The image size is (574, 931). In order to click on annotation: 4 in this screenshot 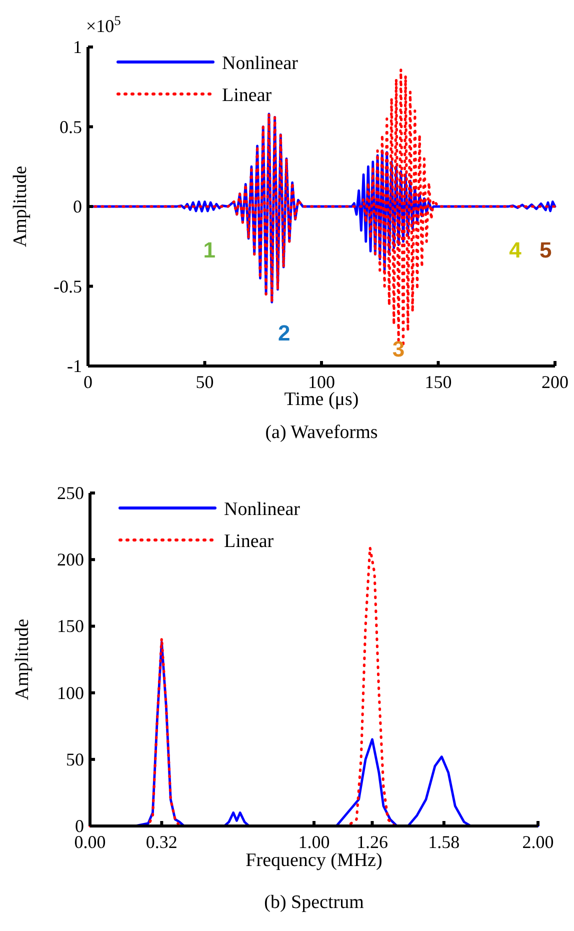, I will do `click(515, 250)`.